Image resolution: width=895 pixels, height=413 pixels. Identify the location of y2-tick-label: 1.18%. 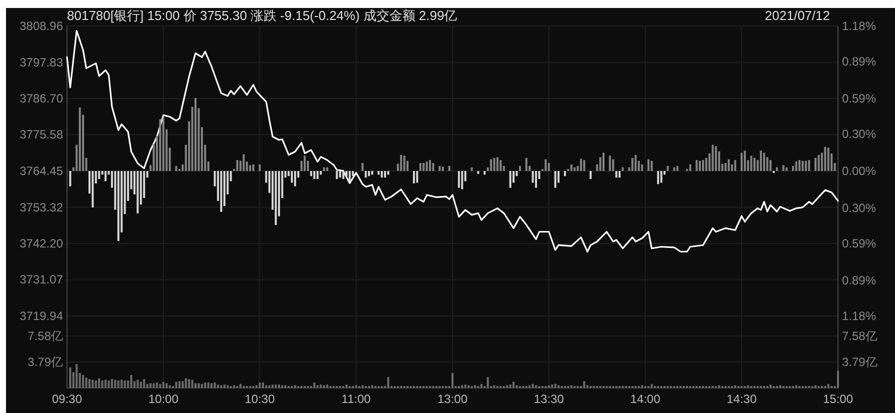
(859, 26).